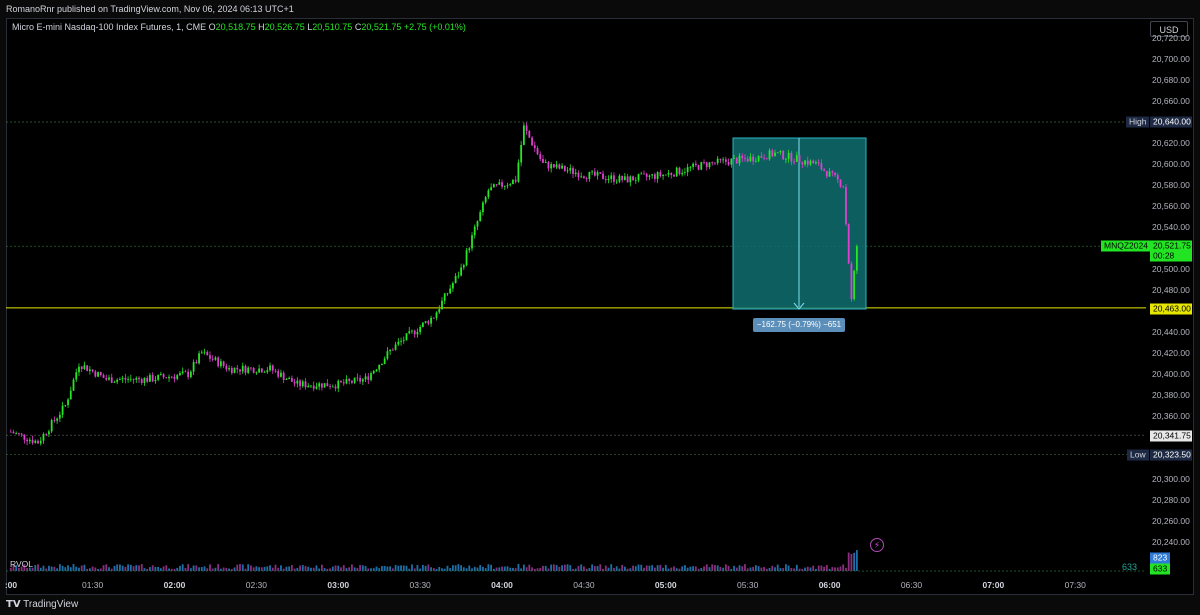  Describe the element at coordinates (1126, 246) in the screenshot. I see `current-symbol-tag: MNQZ2024` at that location.